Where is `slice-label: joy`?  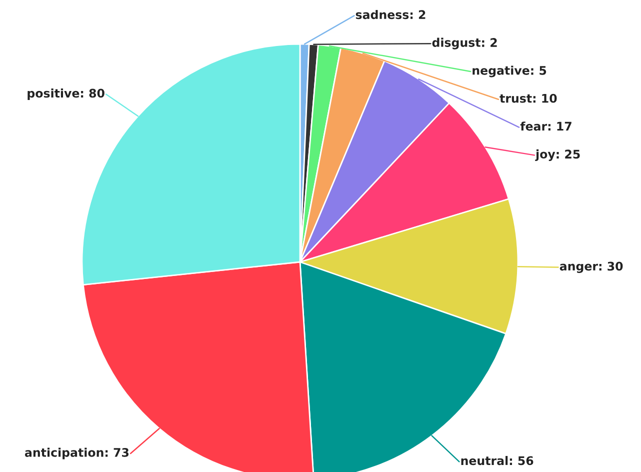 slice-label: joy is located at coordinates (545, 155).